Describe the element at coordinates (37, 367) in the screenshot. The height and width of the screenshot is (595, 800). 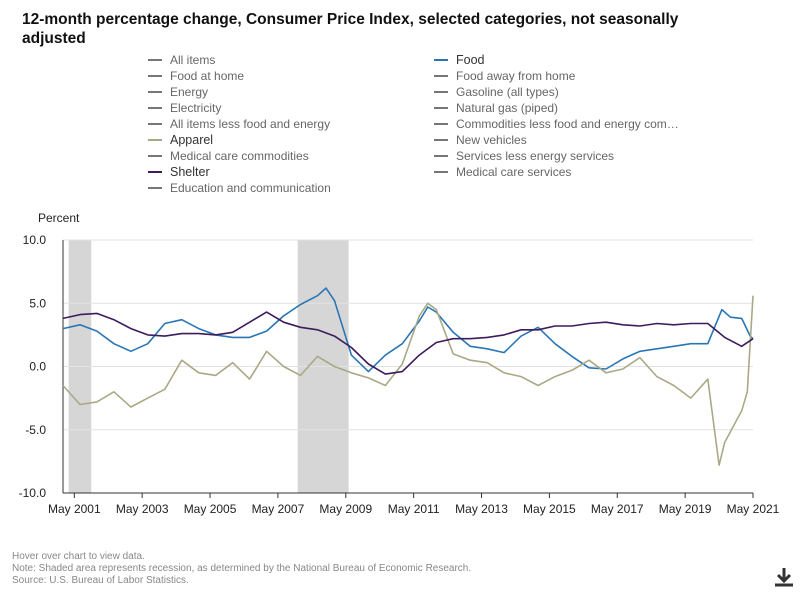
I see `y-tick-label: 0.0` at that location.